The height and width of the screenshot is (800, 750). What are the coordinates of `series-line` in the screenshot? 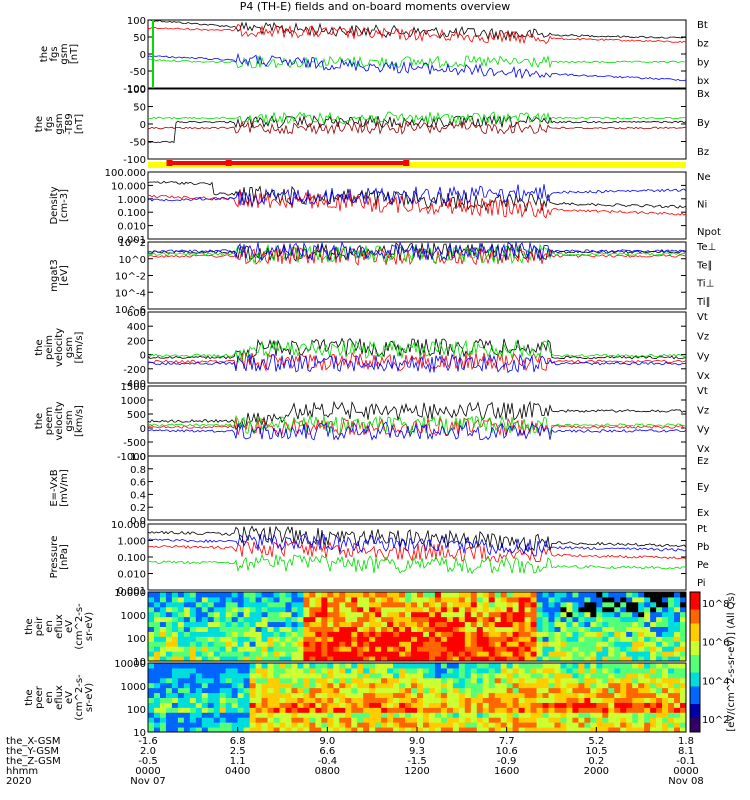 It's located at (417, 427).